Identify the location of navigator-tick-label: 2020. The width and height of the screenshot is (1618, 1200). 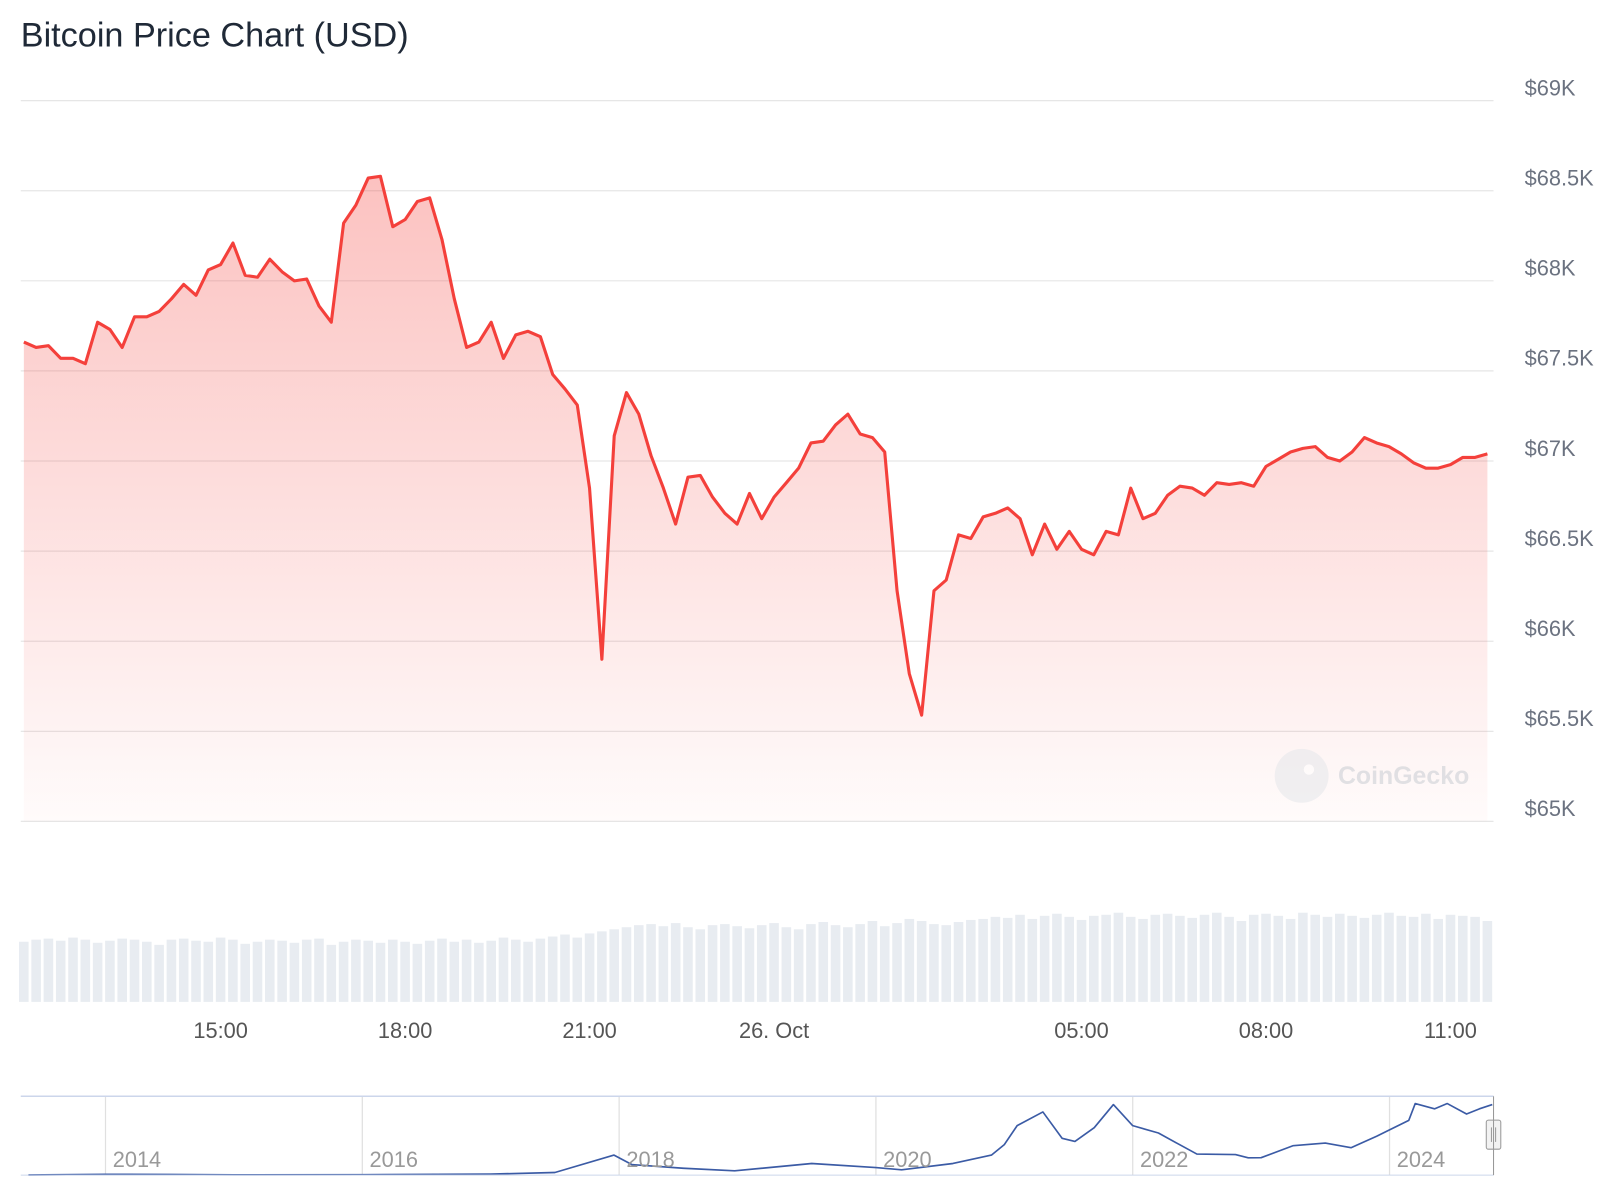
(907, 1159).